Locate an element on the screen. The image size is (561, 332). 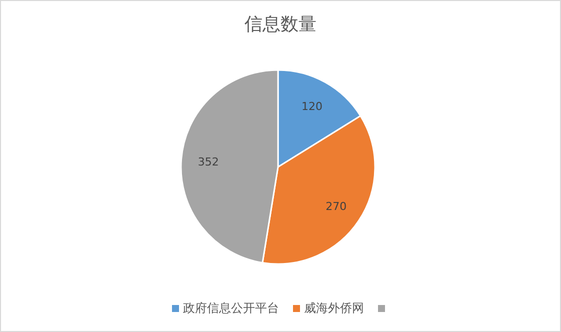
data-label: 270 is located at coordinates (336, 206).